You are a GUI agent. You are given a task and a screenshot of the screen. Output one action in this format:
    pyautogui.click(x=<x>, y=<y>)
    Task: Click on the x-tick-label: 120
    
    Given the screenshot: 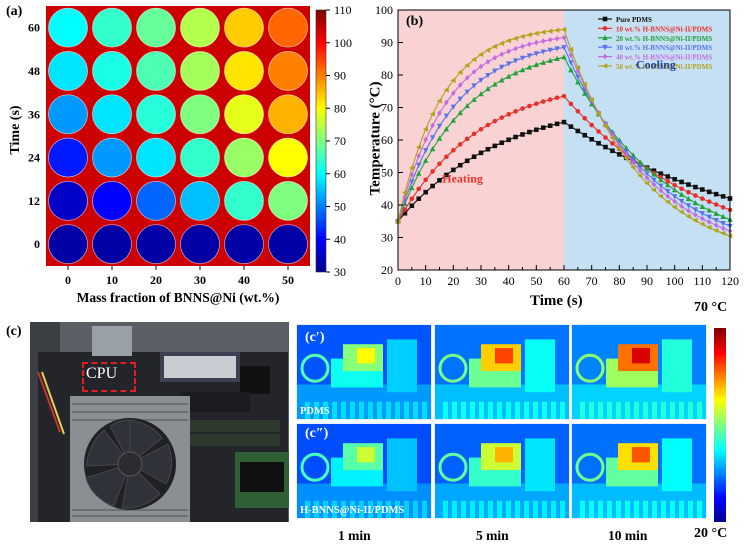 What is the action you would take?
    pyautogui.click(x=730, y=281)
    